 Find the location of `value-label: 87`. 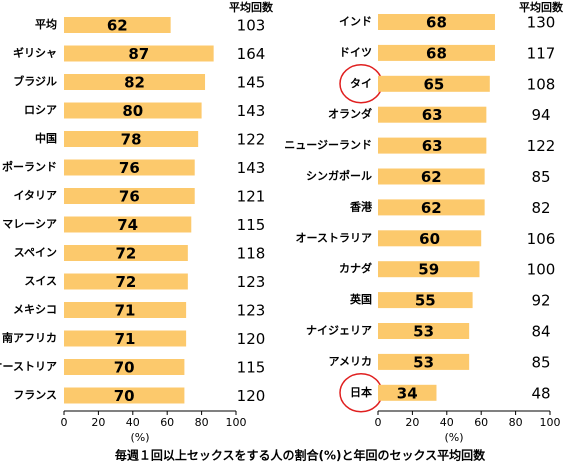

value-label: 87 is located at coordinates (138, 54).